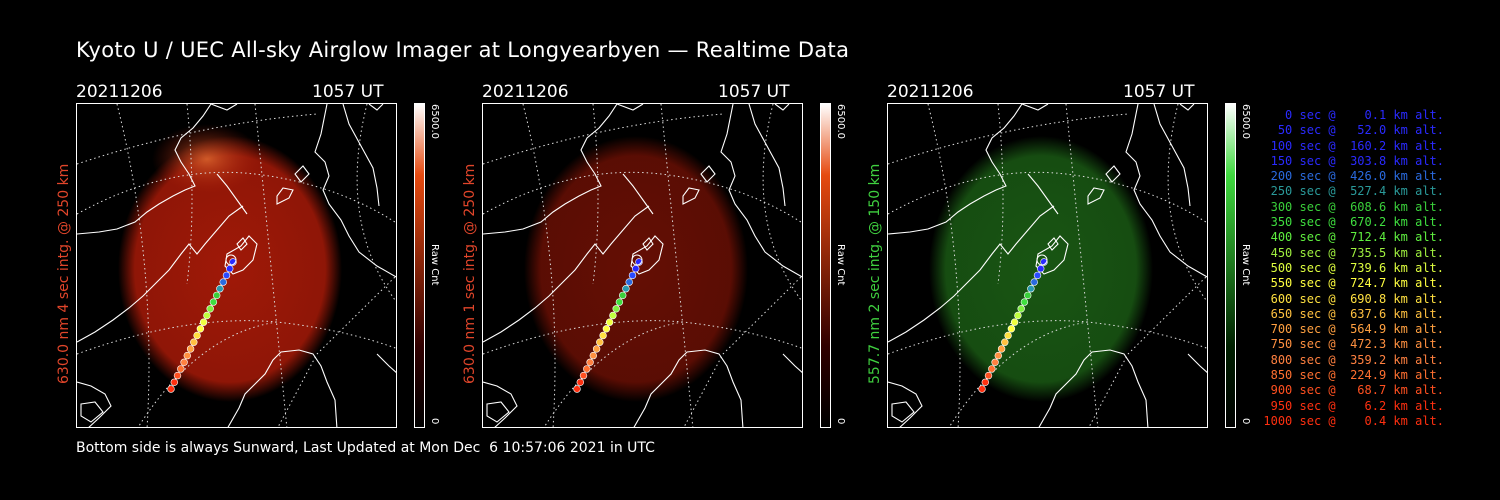  What do you see at coordinates (1245, 121) in the screenshot?
I see `panel-3-cbar-max: 6500.0` at bounding box center [1245, 121].